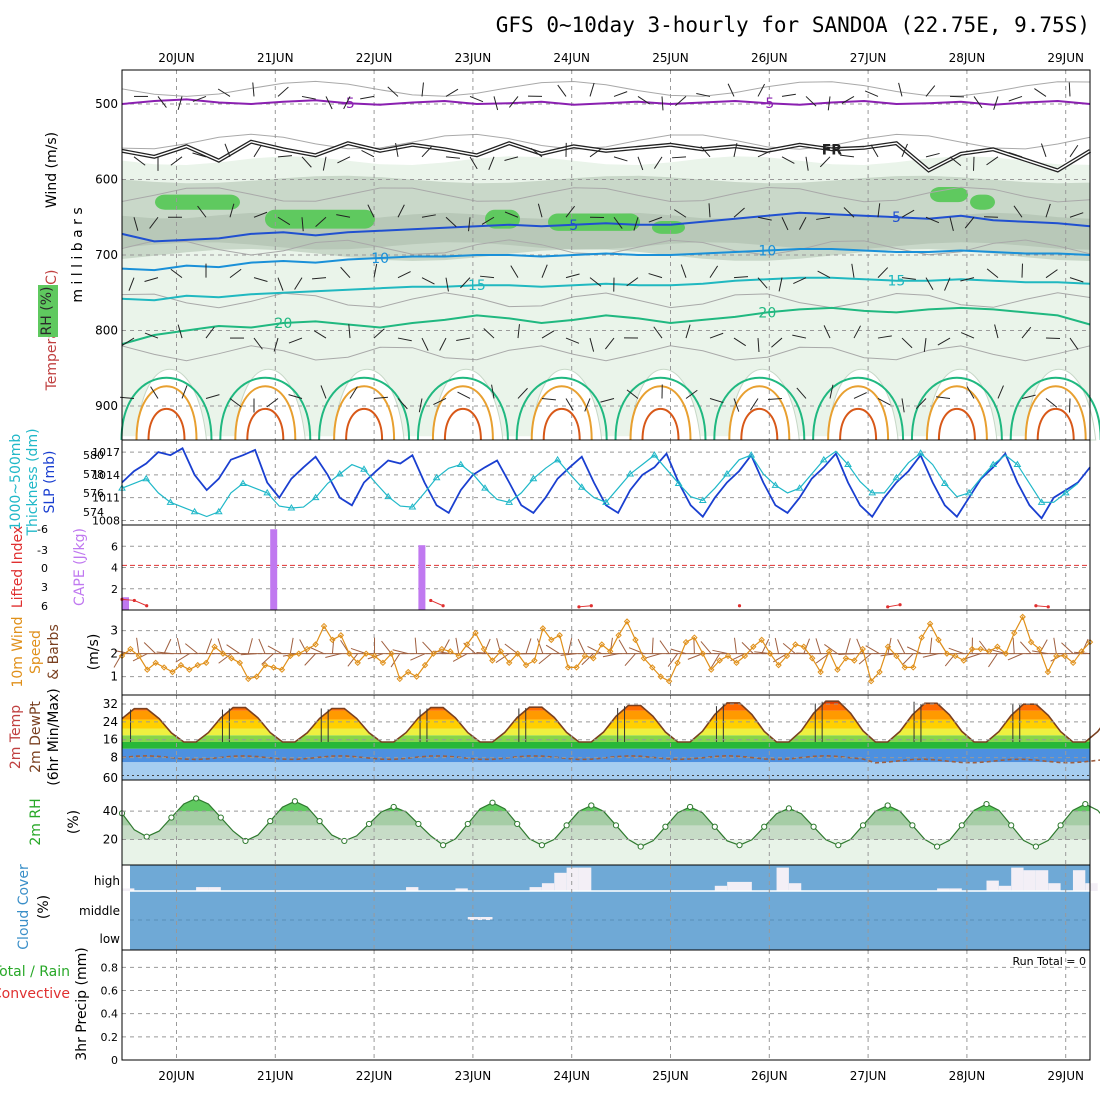 Image resolution: width=1100 pixels, height=1100 pixels. I want to click on isotherm-20-lobe, so click(1054, 408).